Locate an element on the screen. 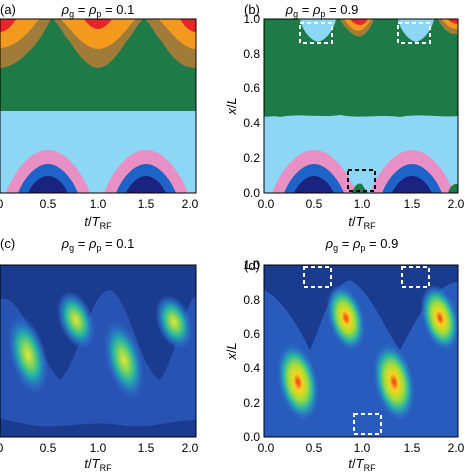  panel-a-top-arcs-orange is located at coordinates (98, 34).